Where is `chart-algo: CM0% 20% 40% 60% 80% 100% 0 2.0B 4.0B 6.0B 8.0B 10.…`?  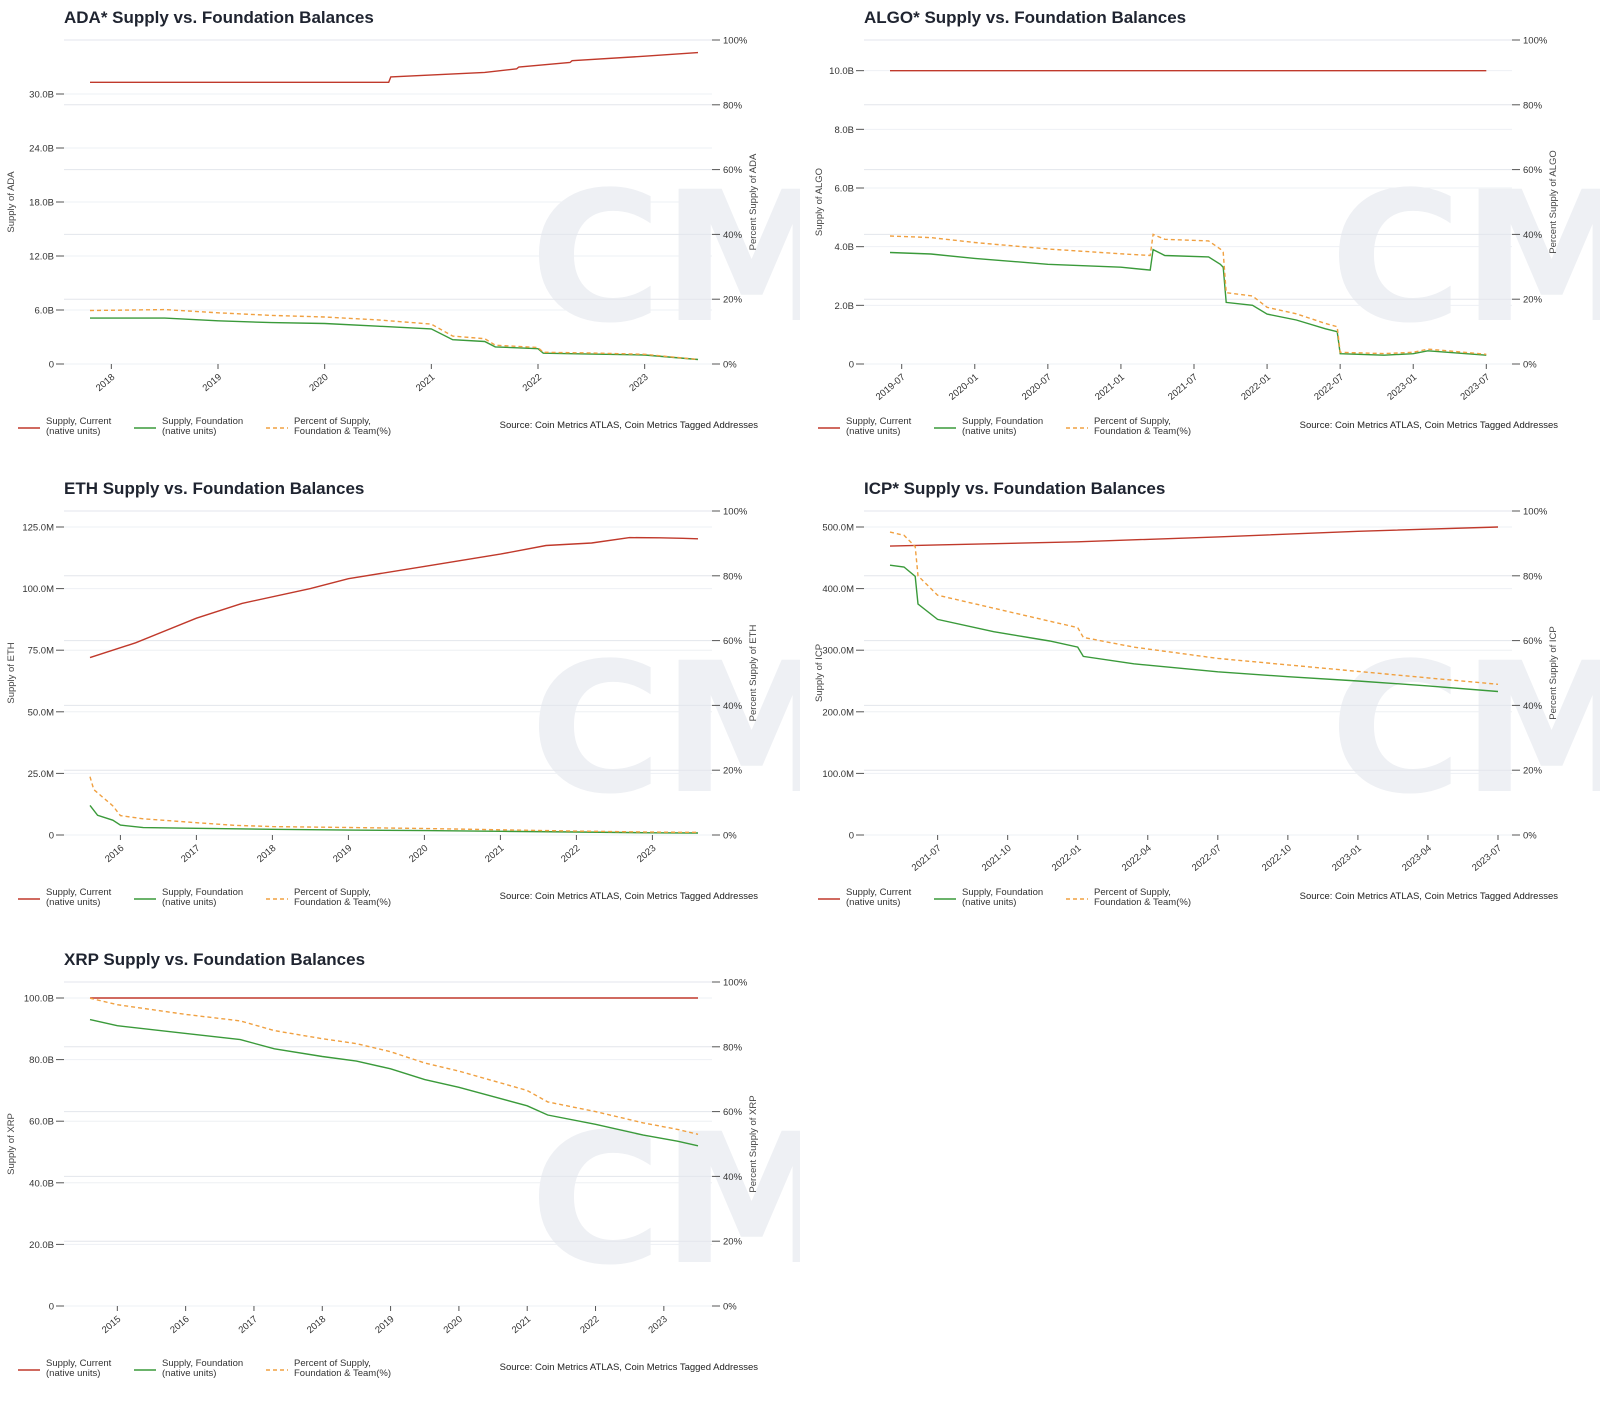 chart-algo: CM0% 20% 40% 60% 80% 100% 0 2.0B 4.0B 6.0B 8.0B 10.… is located at coordinates (1207, 237).